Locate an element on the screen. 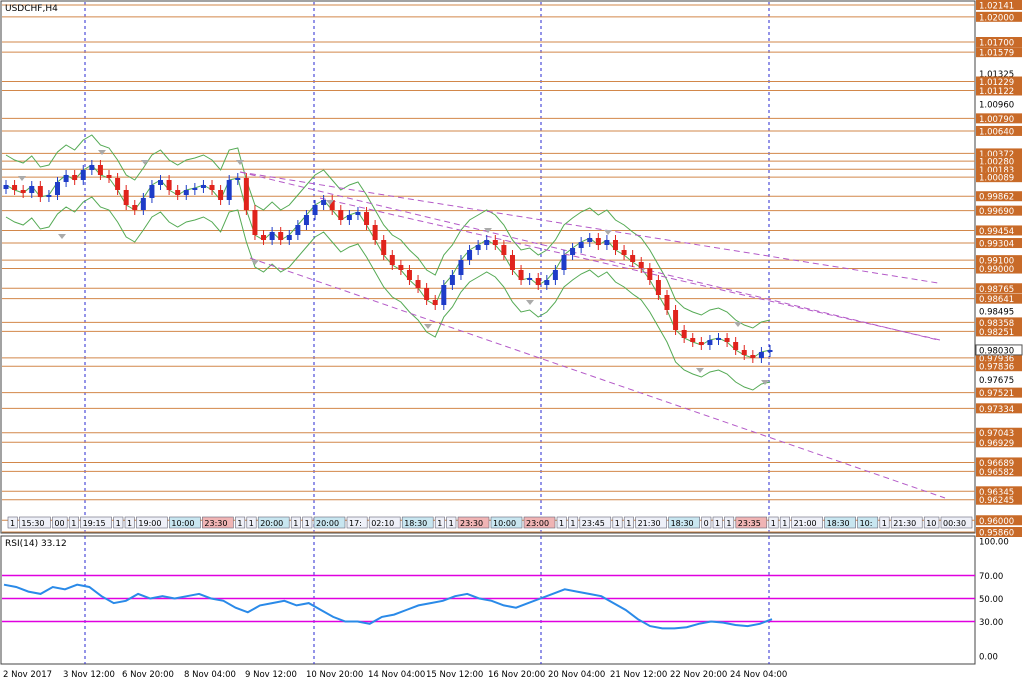 Image resolution: width=1024 pixels, height=687 pixels. session-marker is located at coordinates (240, 522).